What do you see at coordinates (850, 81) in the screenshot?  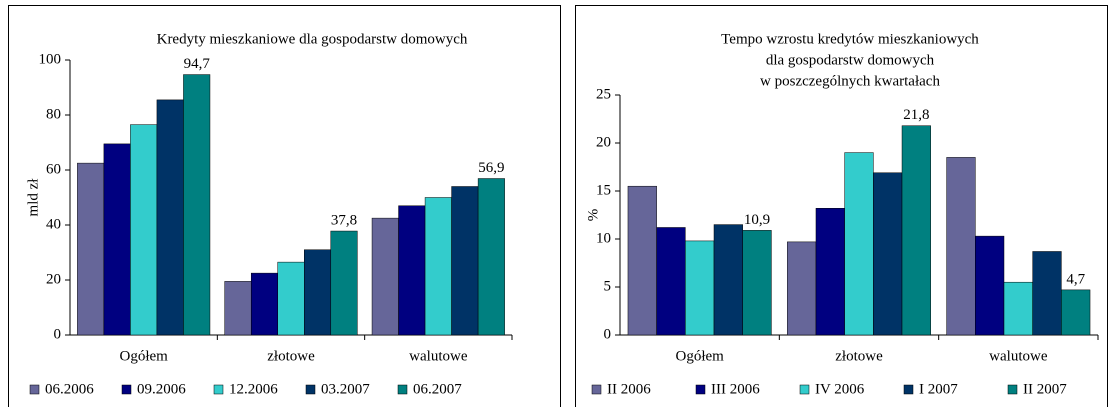 I see `chart-title: w poszczególnych kwartałach` at bounding box center [850, 81].